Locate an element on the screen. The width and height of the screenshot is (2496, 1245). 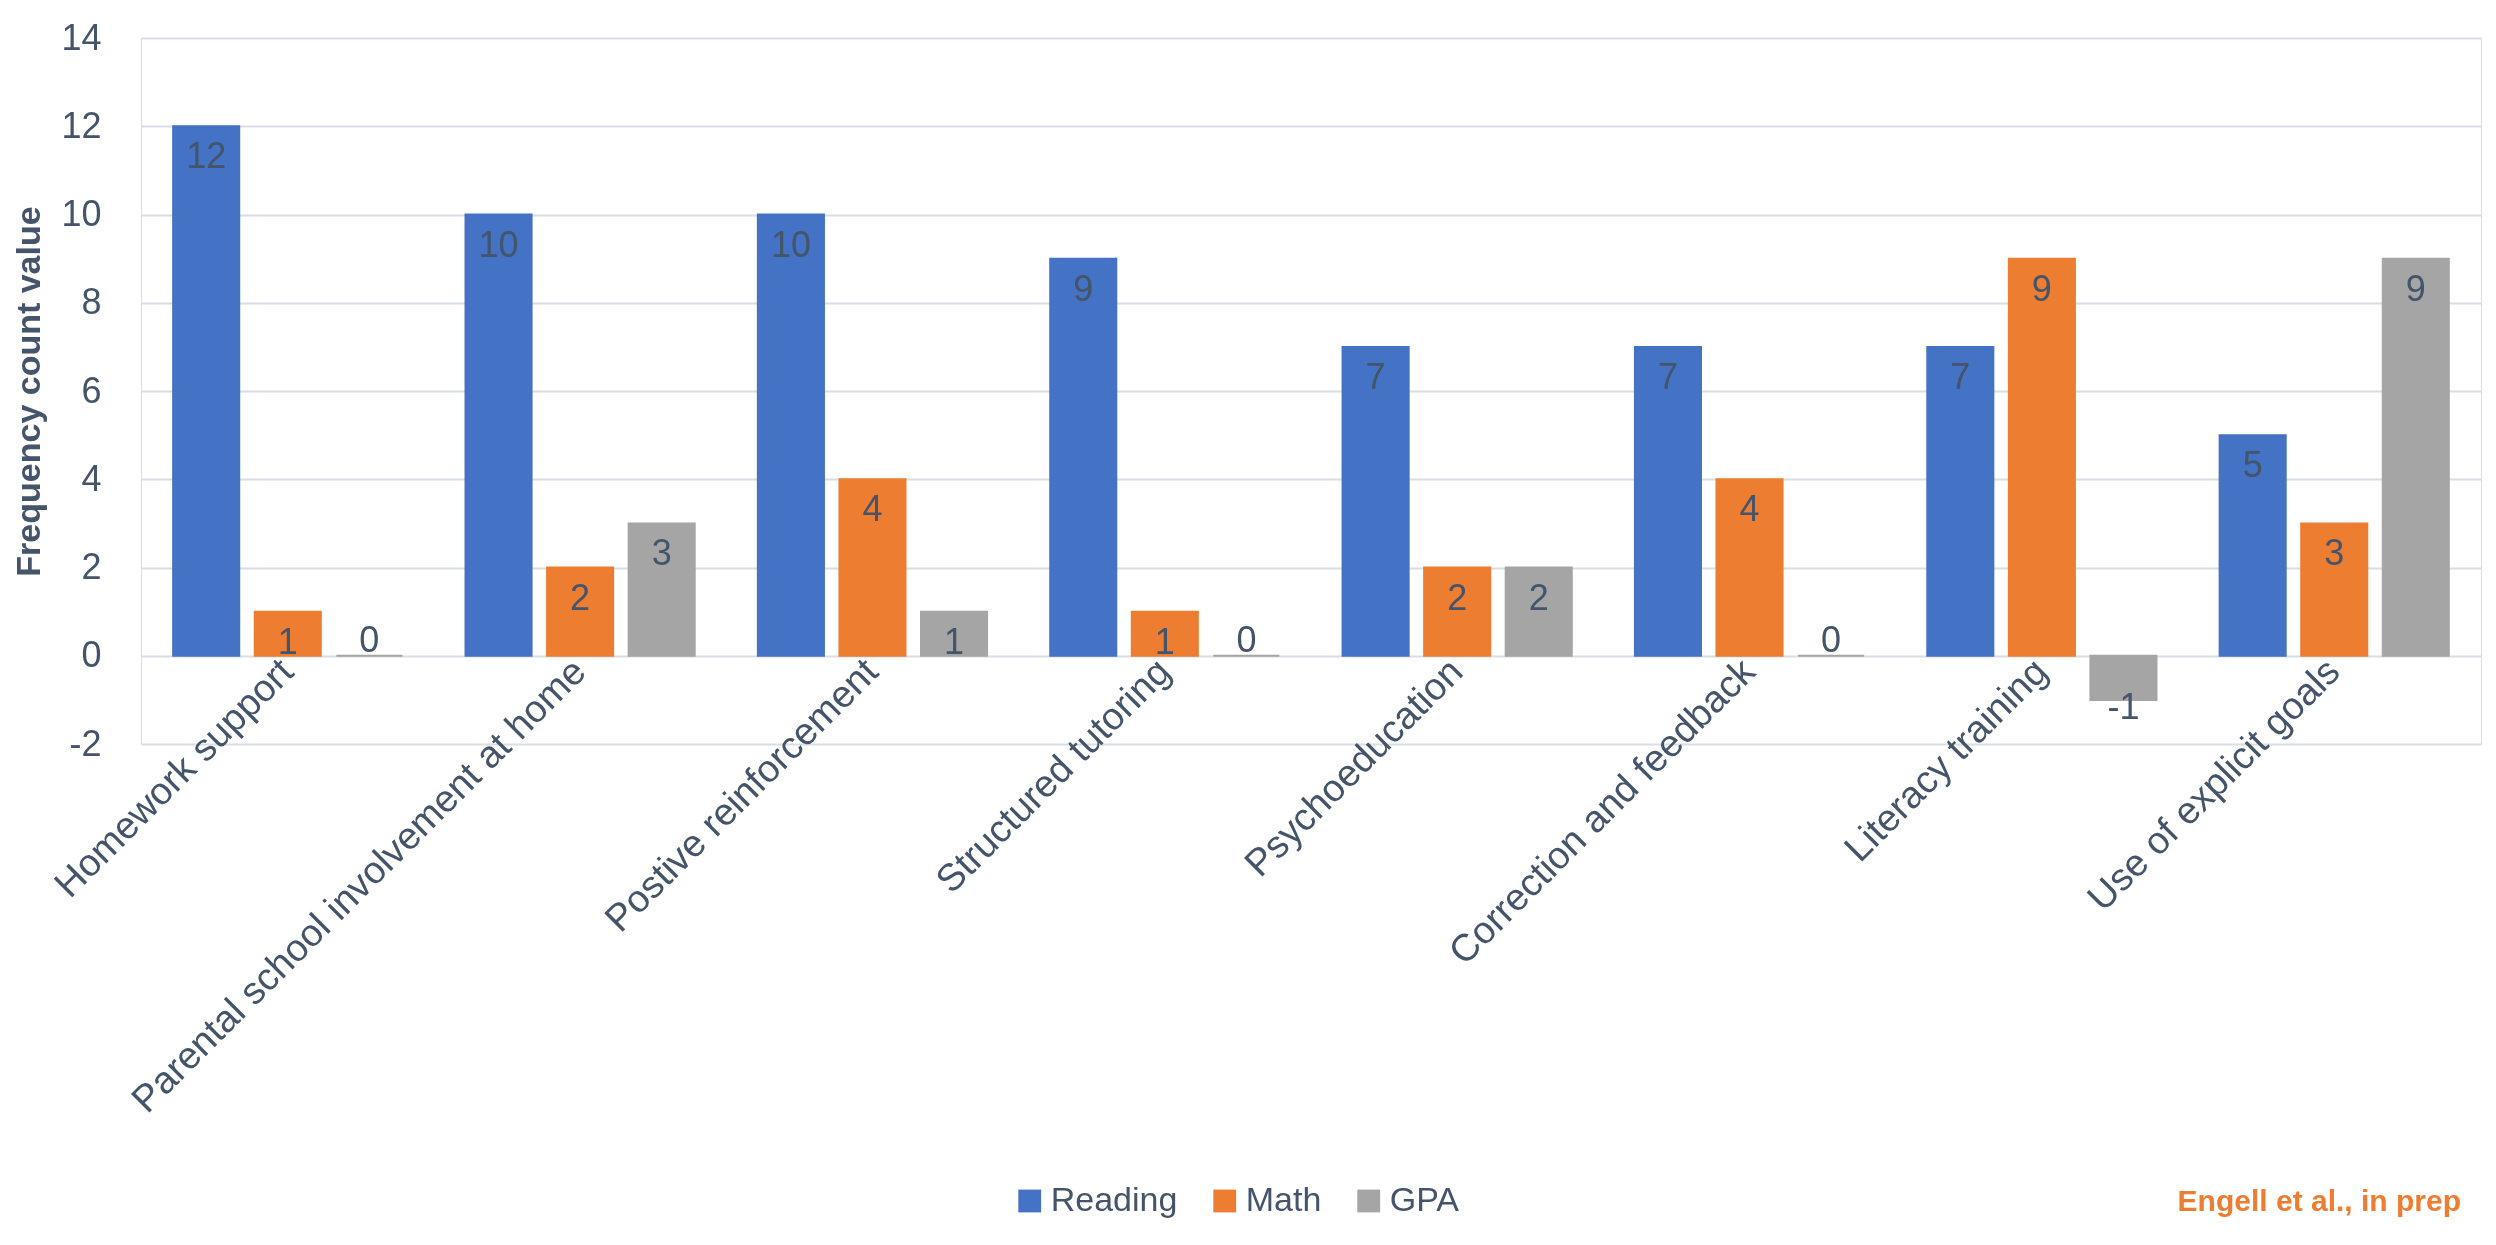
y-tick-label: 14 is located at coordinates (81, 37).